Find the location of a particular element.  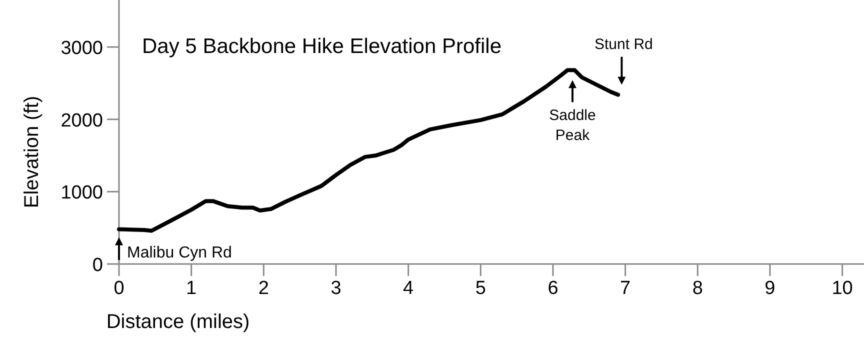

x-axis-title: Distance (miles) is located at coordinates (178, 322).